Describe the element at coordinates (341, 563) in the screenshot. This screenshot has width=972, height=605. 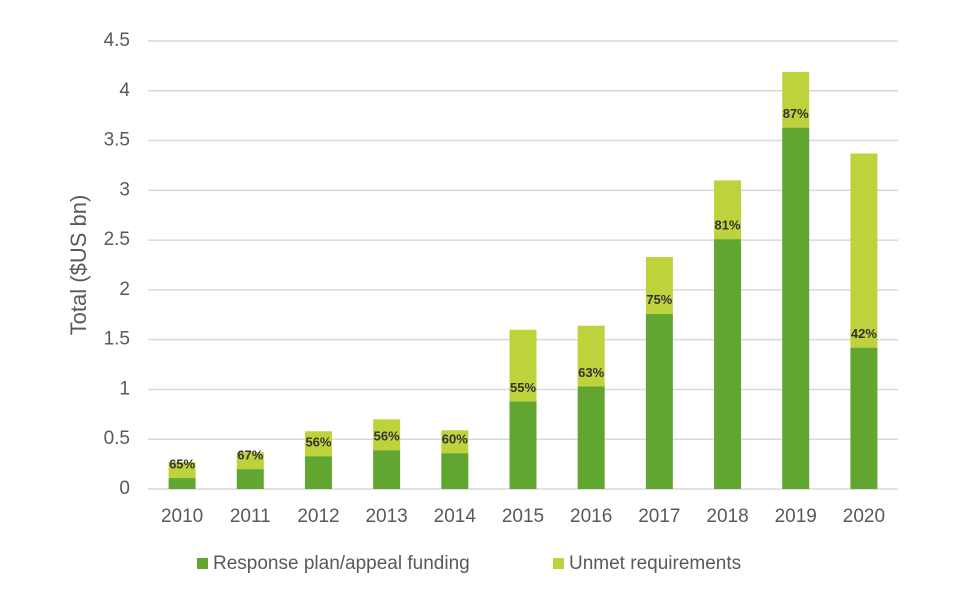
I see `legend-label: Response plan/appeal funding` at that location.